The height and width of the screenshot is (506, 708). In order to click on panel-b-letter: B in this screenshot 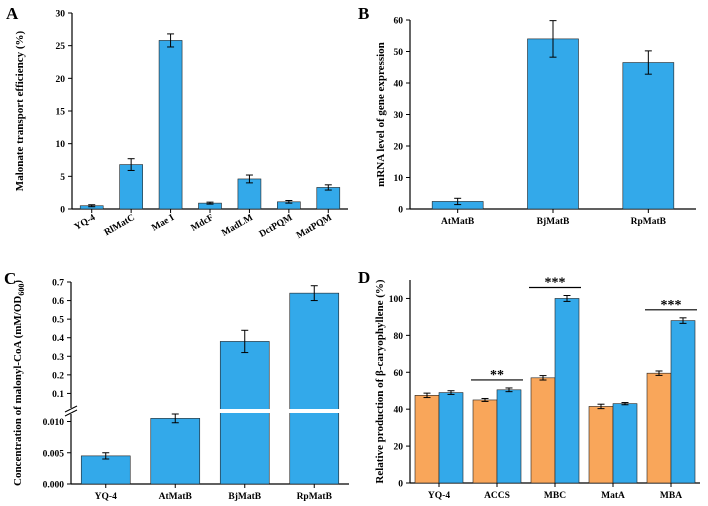, I will do `click(363, 13)`.